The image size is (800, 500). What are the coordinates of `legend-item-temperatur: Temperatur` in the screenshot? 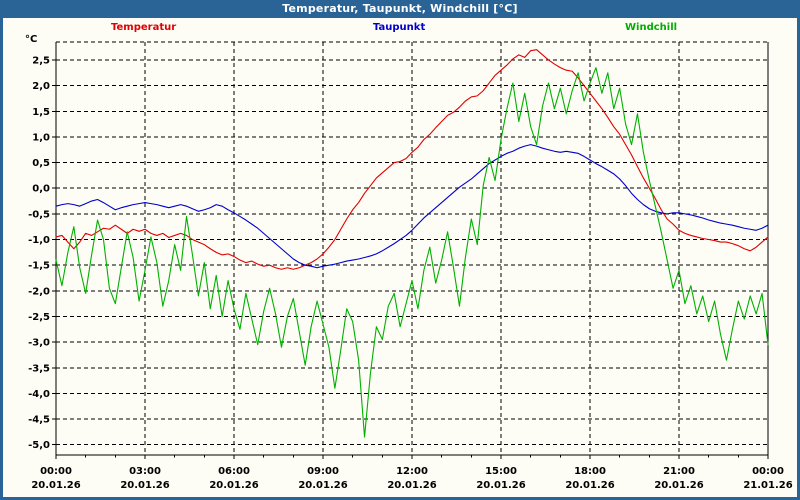 It's located at (144, 27).